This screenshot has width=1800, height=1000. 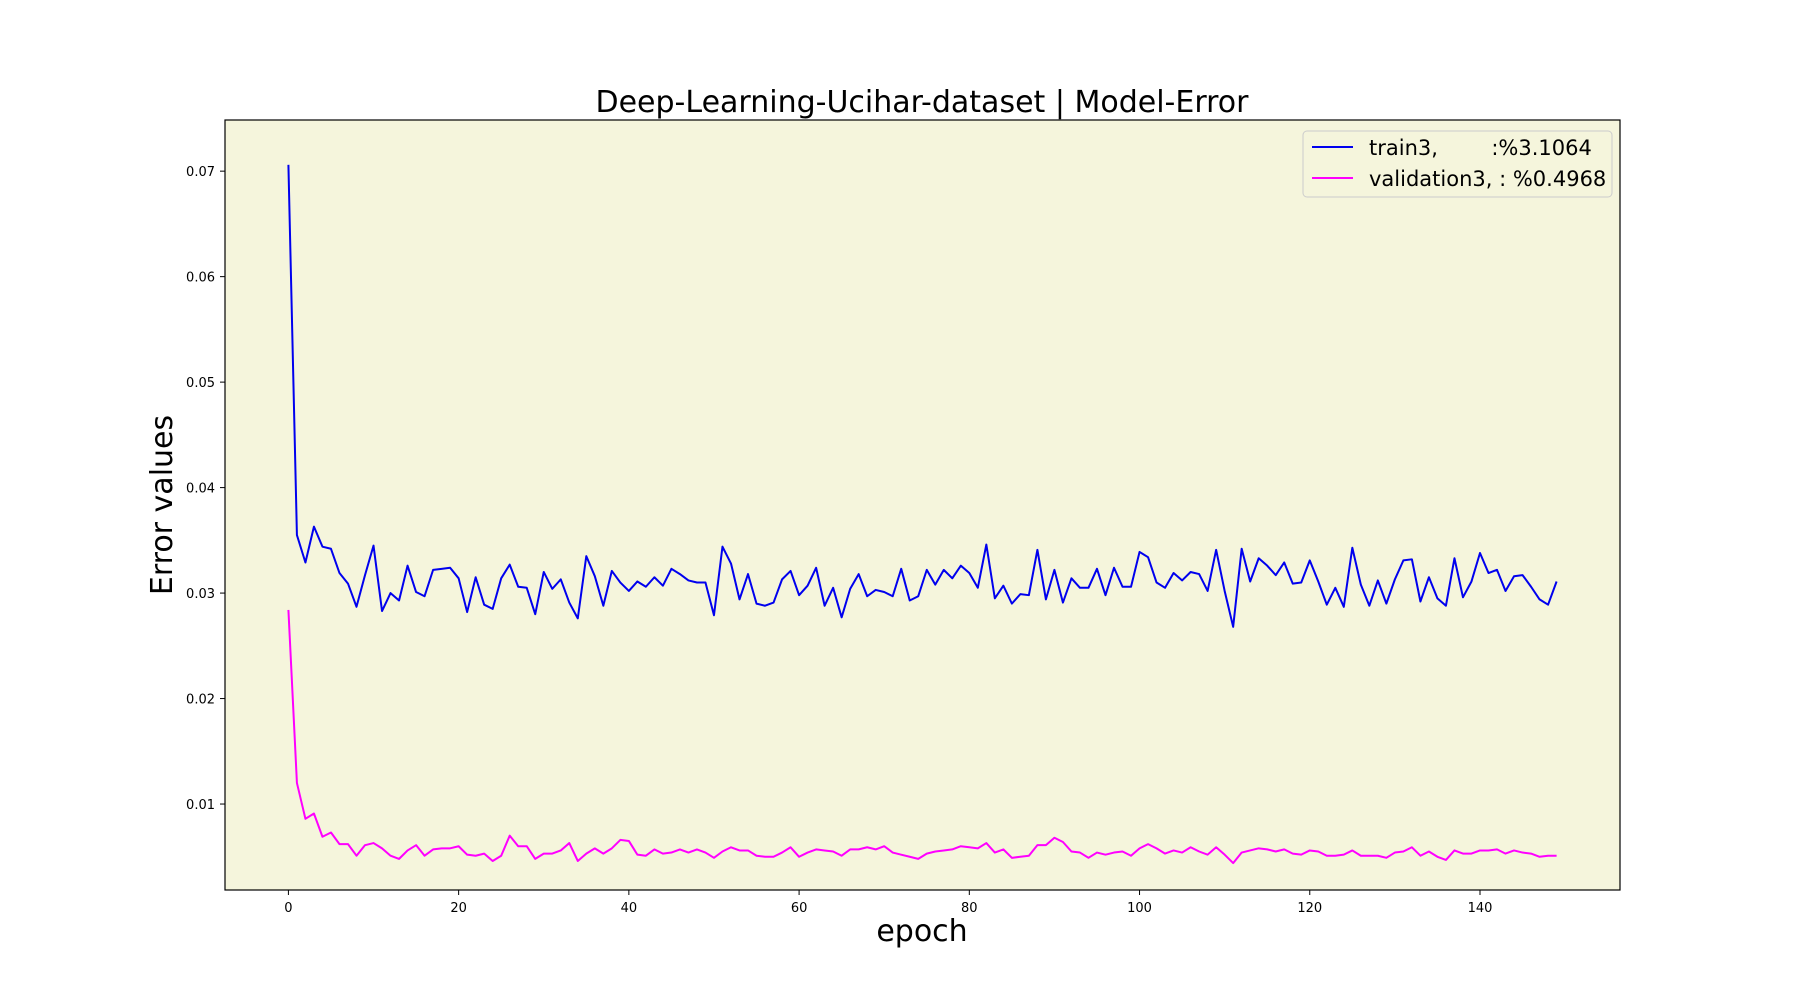 I want to click on legend: train3, :%3.1064 validation3, : %0.4968, so click(x=1457, y=164).